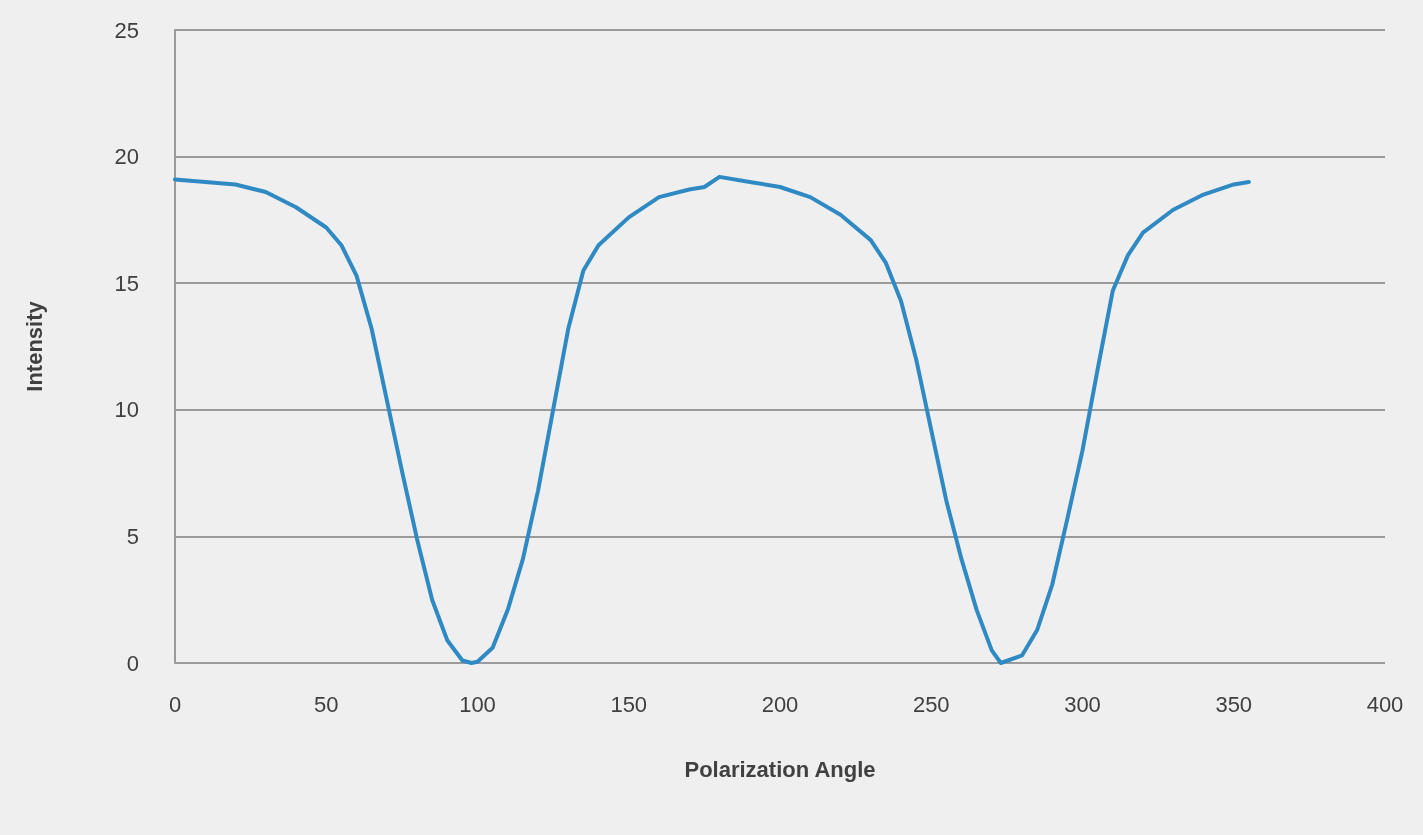 This screenshot has height=835, width=1423. I want to click on y-axis-title: Intensity, so click(34, 346).